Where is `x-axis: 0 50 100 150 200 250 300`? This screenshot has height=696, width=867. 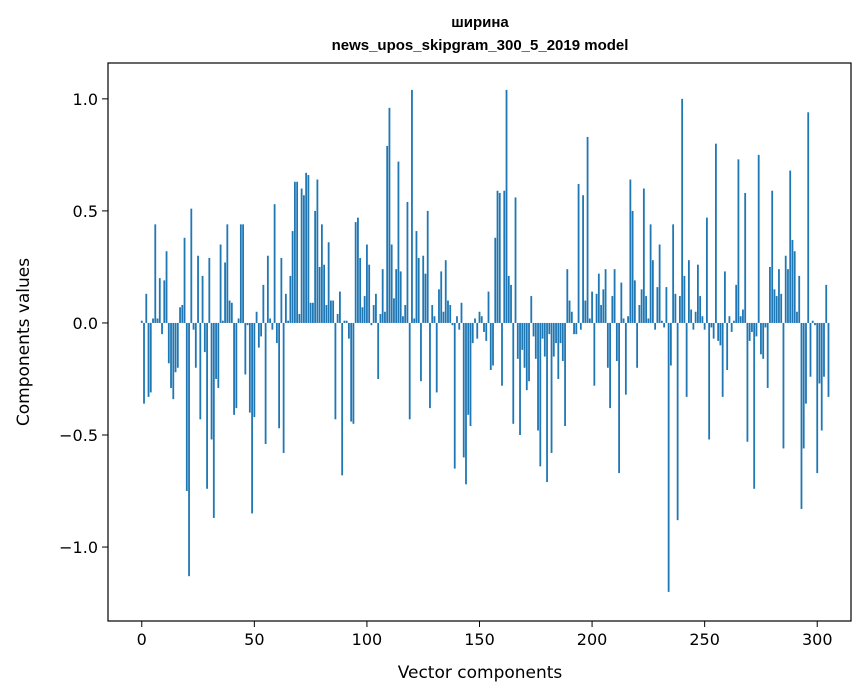 x-axis: 0 50 100 150 200 250 300 is located at coordinates (485, 635).